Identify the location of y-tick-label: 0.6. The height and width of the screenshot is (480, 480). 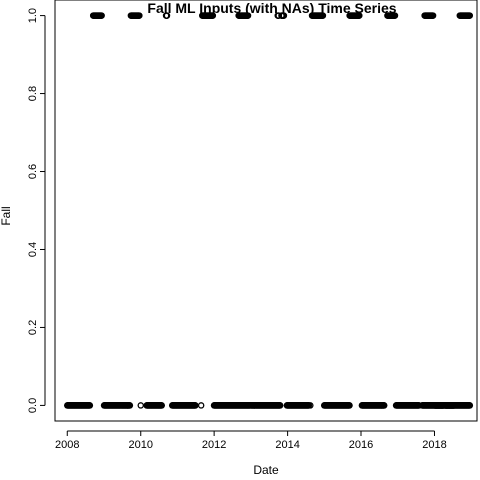
(33, 171).